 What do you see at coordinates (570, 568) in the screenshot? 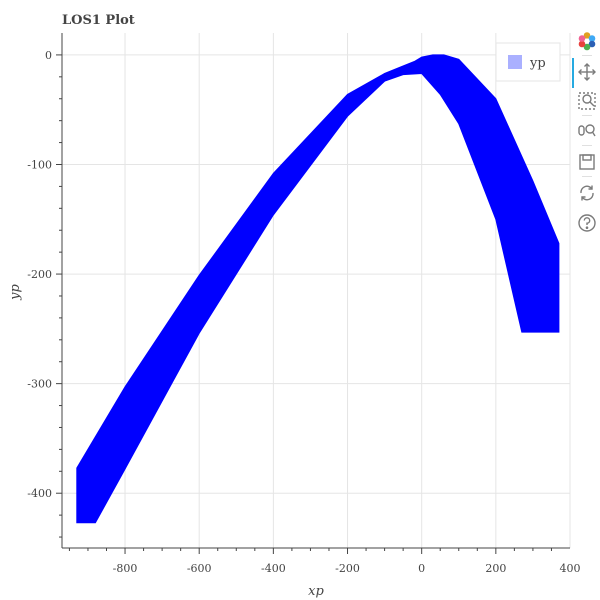
I see `x-tick-label: 400` at bounding box center [570, 568].